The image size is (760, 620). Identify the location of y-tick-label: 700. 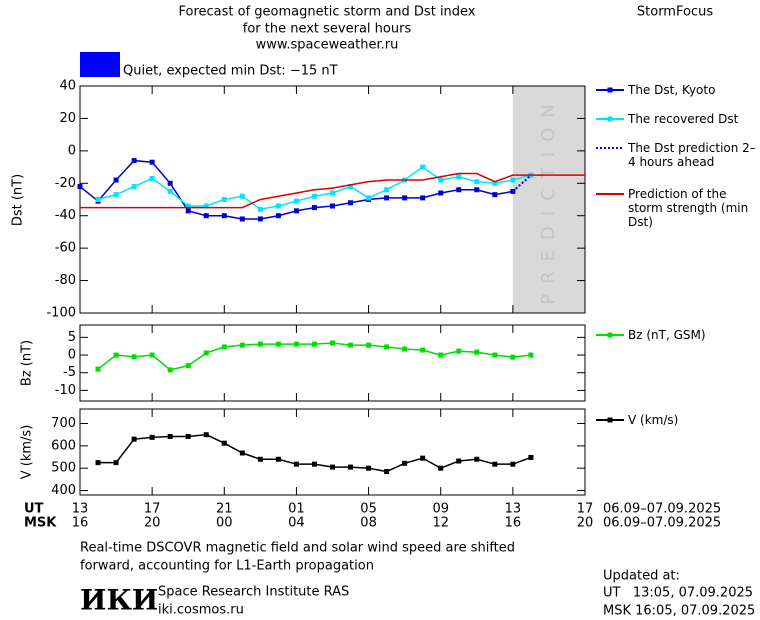
(63, 423).